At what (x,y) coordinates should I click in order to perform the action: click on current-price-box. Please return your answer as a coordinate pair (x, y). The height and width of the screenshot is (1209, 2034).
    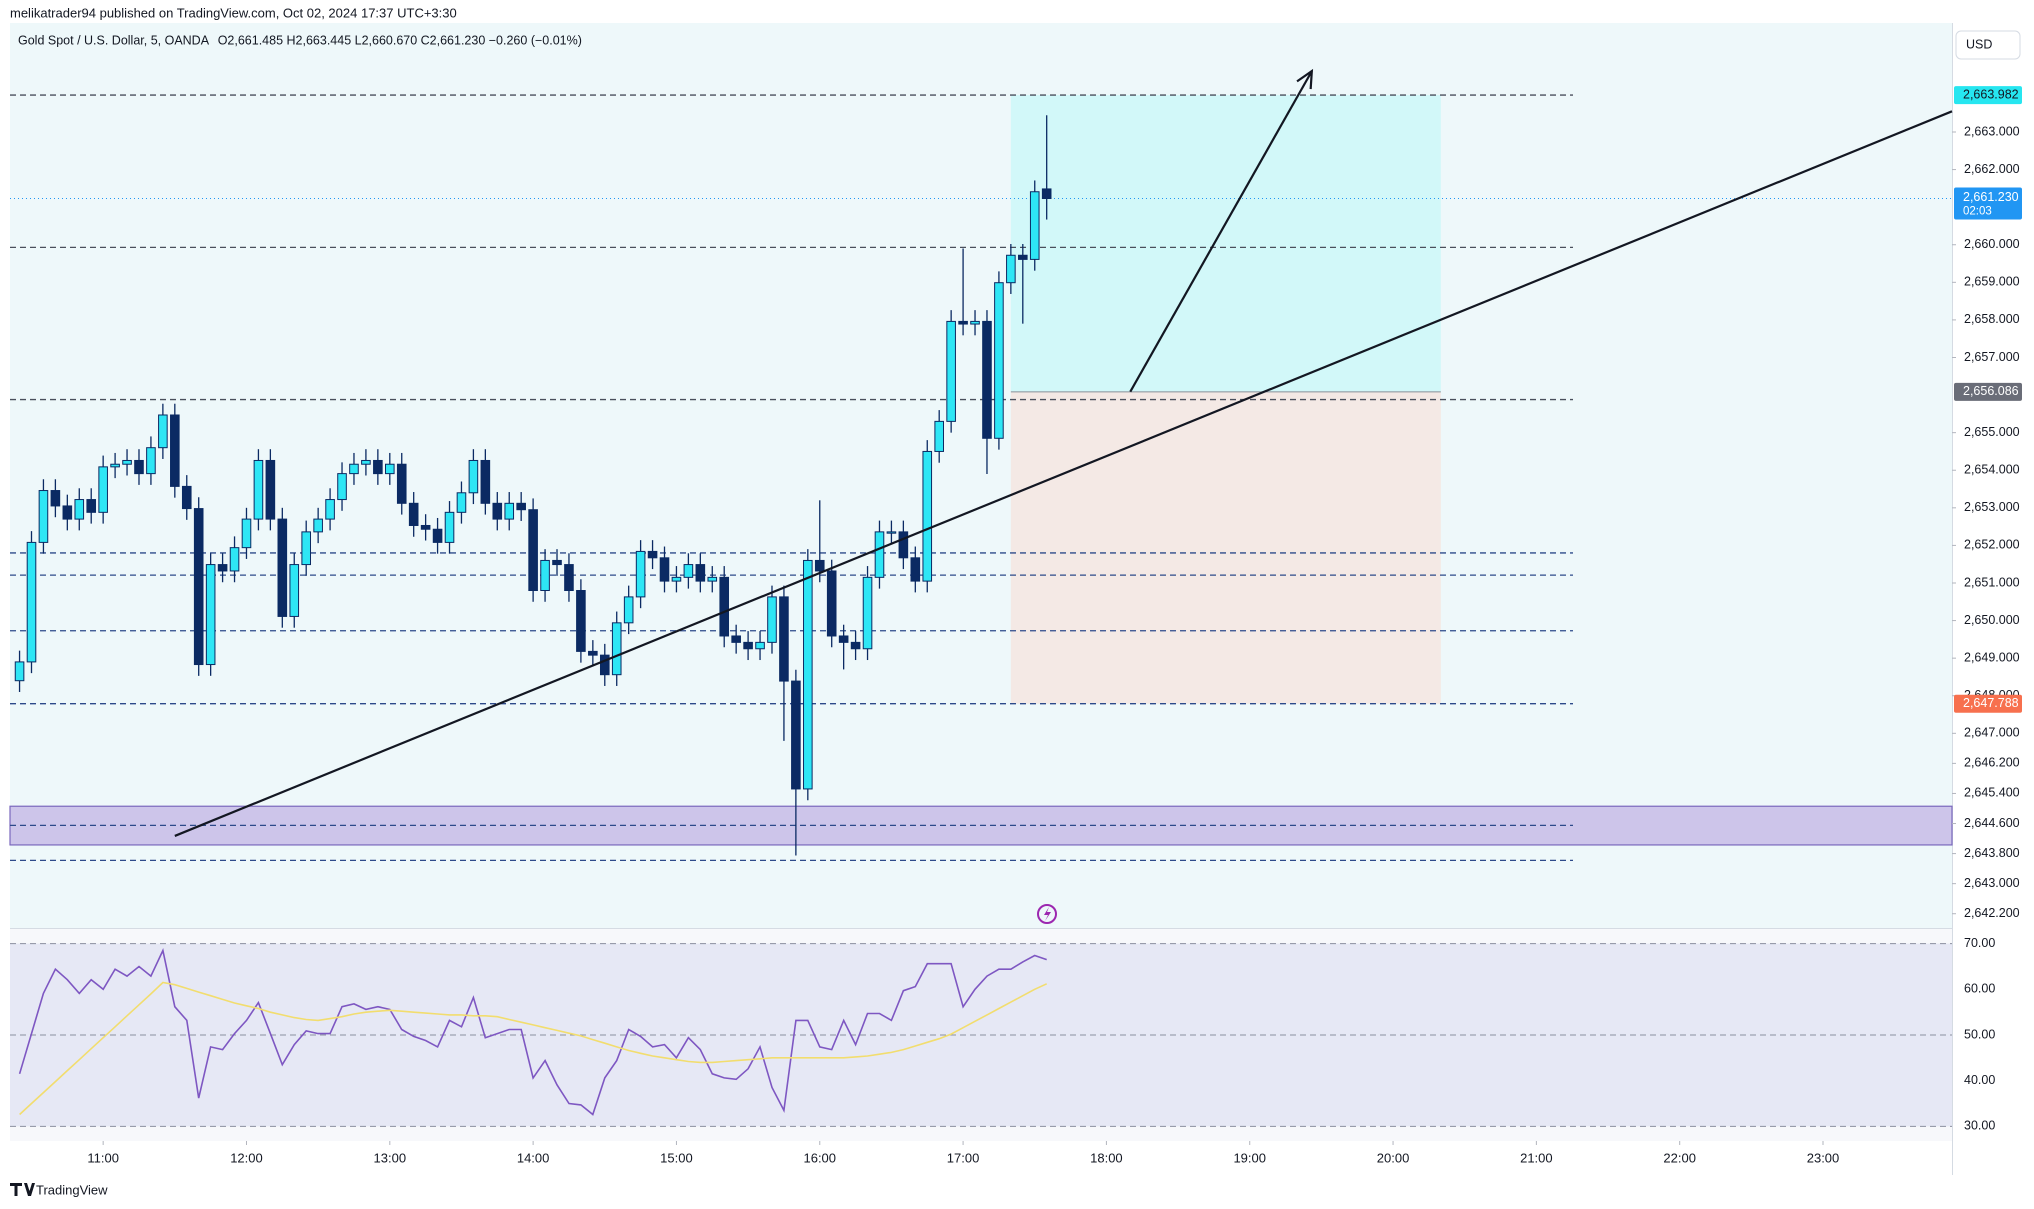
    Looking at the image, I should click on (1988, 203).